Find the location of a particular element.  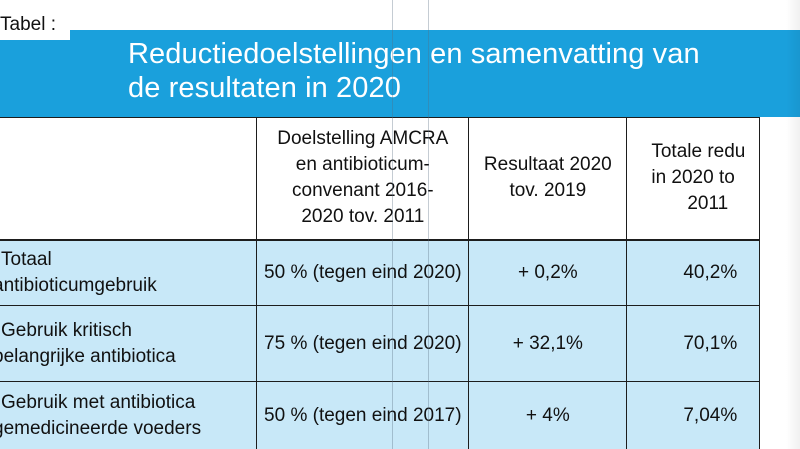

header-target-line: convenant 2016- is located at coordinates (363, 191).